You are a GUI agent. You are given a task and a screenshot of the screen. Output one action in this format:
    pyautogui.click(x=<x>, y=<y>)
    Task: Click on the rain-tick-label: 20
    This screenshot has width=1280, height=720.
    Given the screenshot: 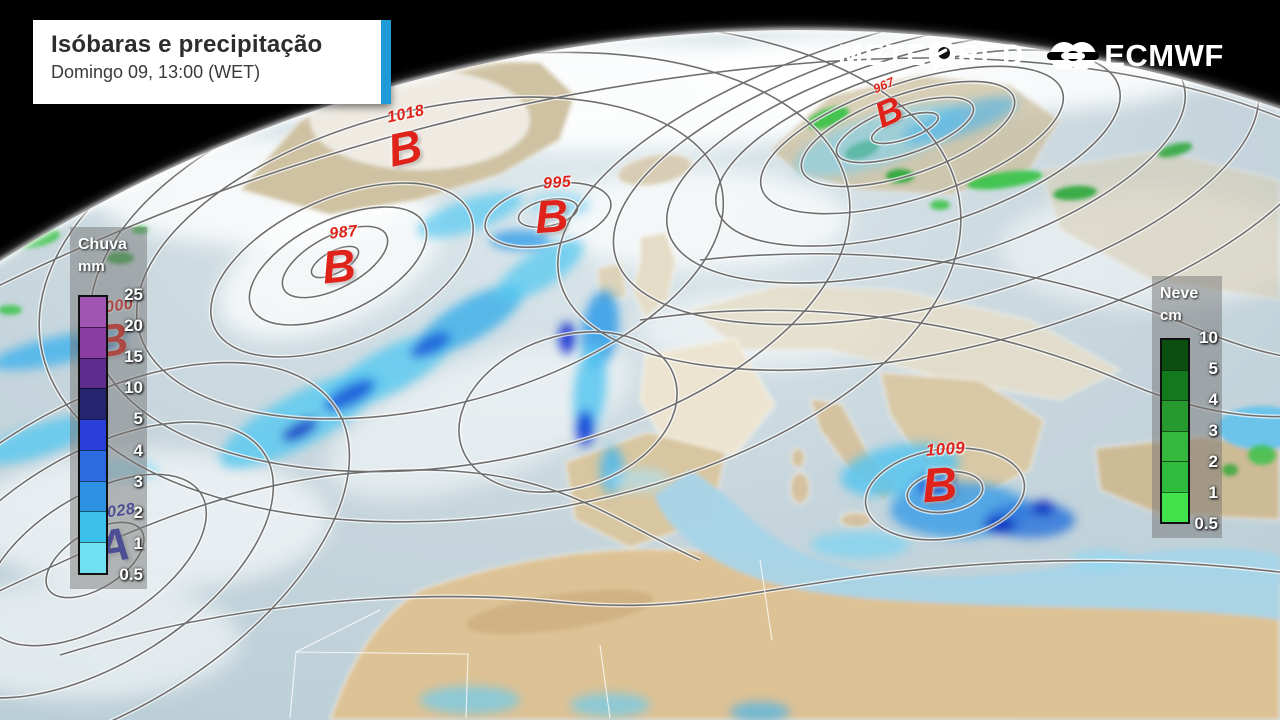 What is the action you would take?
    pyautogui.click(x=133, y=326)
    